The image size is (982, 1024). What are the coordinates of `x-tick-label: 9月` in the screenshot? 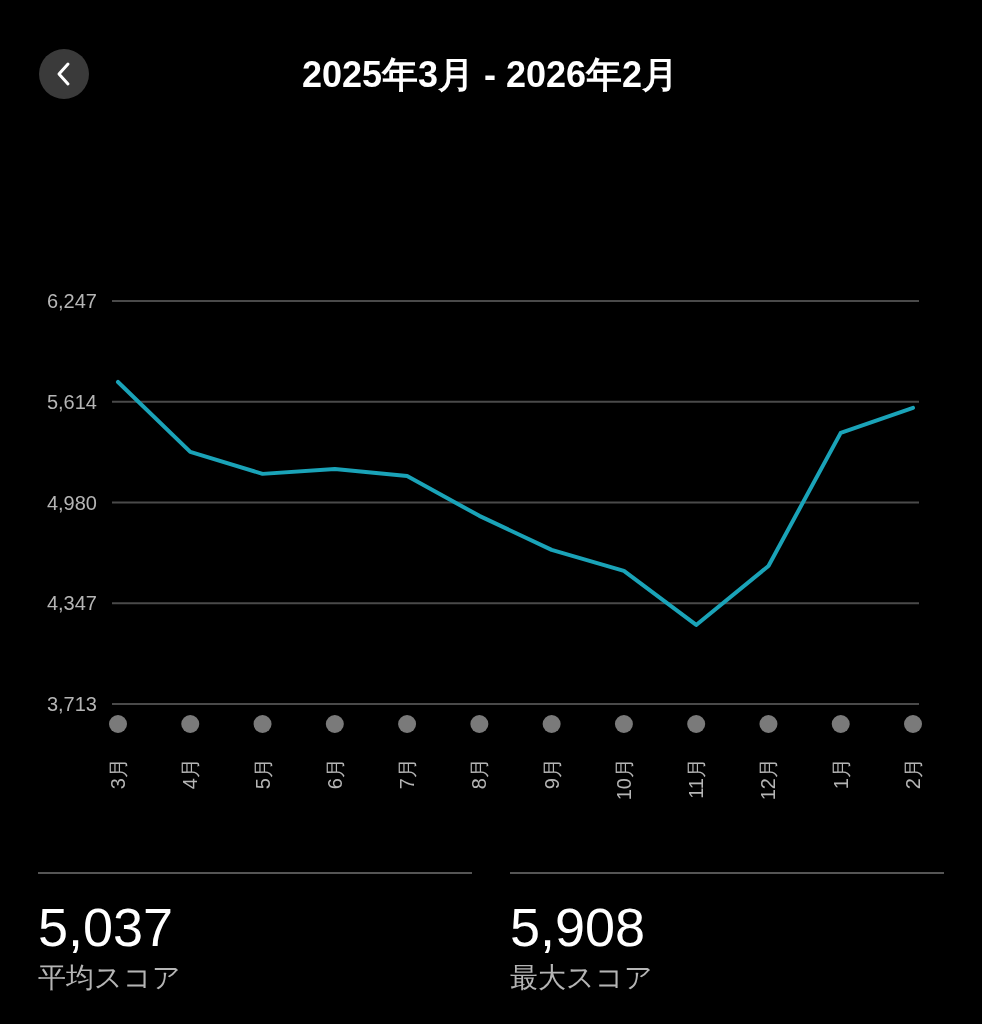 It's located at (551, 774).